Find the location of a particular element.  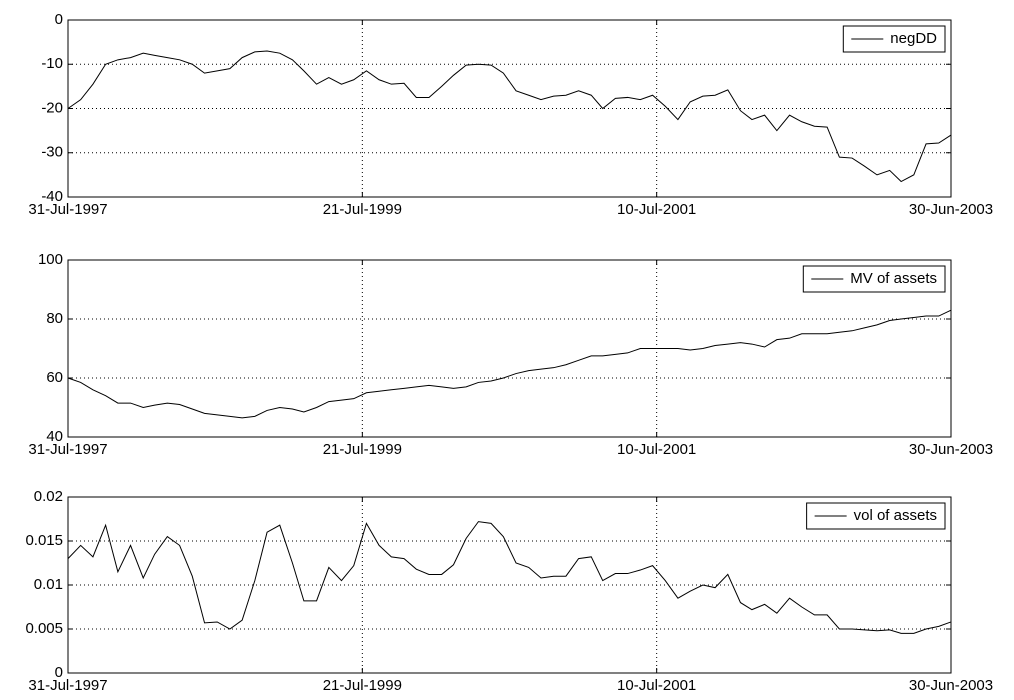

y-tick-label: 0.01 is located at coordinates (48, 584).